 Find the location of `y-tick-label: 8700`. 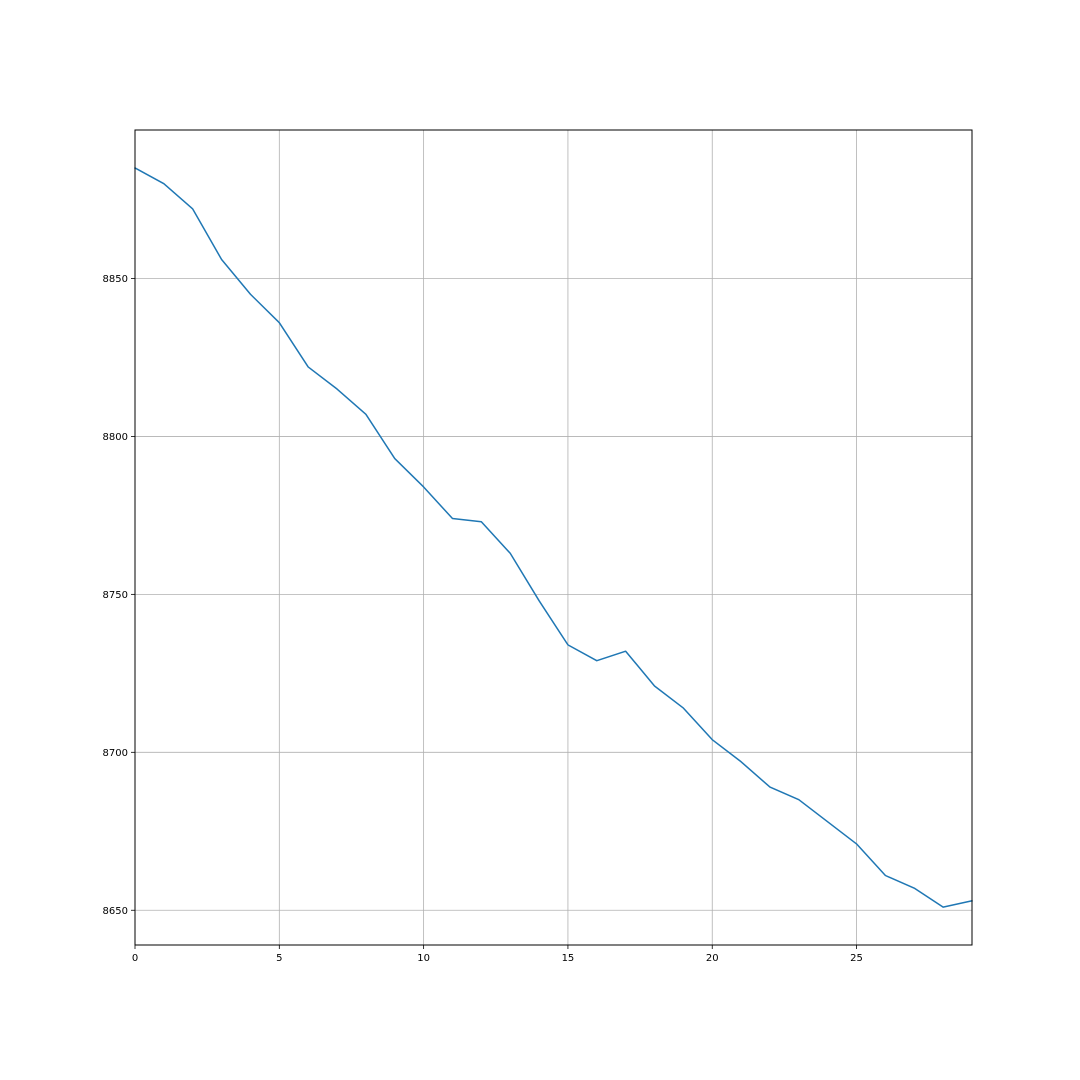

y-tick-label: 8700 is located at coordinates (115, 753).